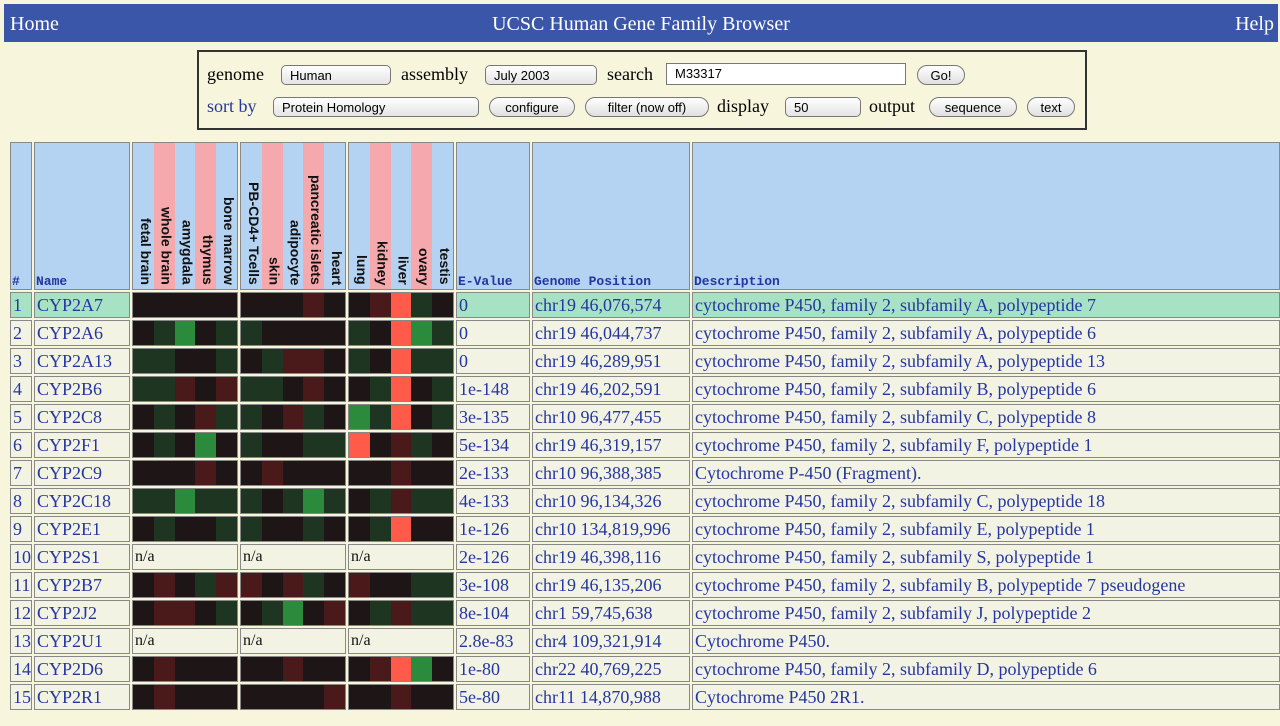 Image resolution: width=1280 pixels, height=726 pixels. What do you see at coordinates (82, 613) in the screenshot?
I see `gene-name: CYP2J2` at bounding box center [82, 613].